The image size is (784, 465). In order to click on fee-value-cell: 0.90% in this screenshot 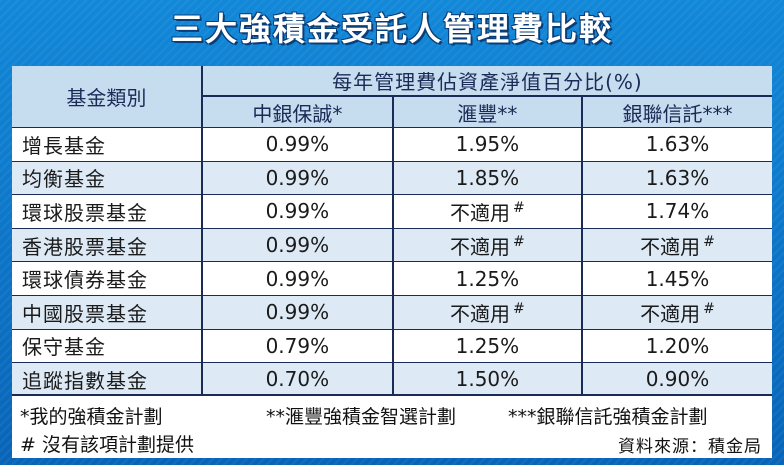, I will do `click(676, 379)`.